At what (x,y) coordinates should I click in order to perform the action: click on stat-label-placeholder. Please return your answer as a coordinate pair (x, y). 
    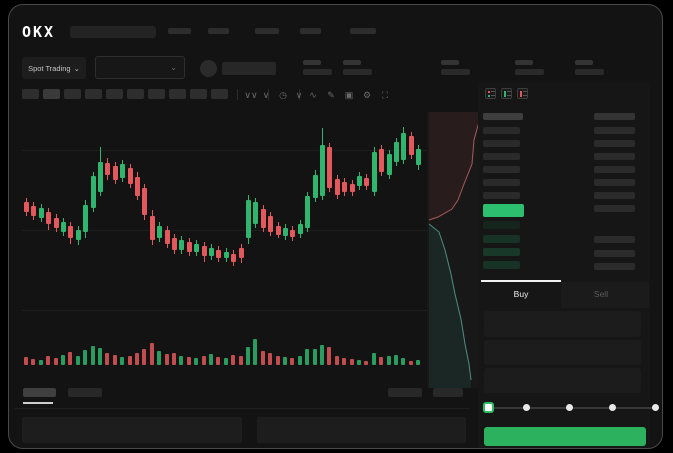
    Looking at the image, I should click on (524, 62).